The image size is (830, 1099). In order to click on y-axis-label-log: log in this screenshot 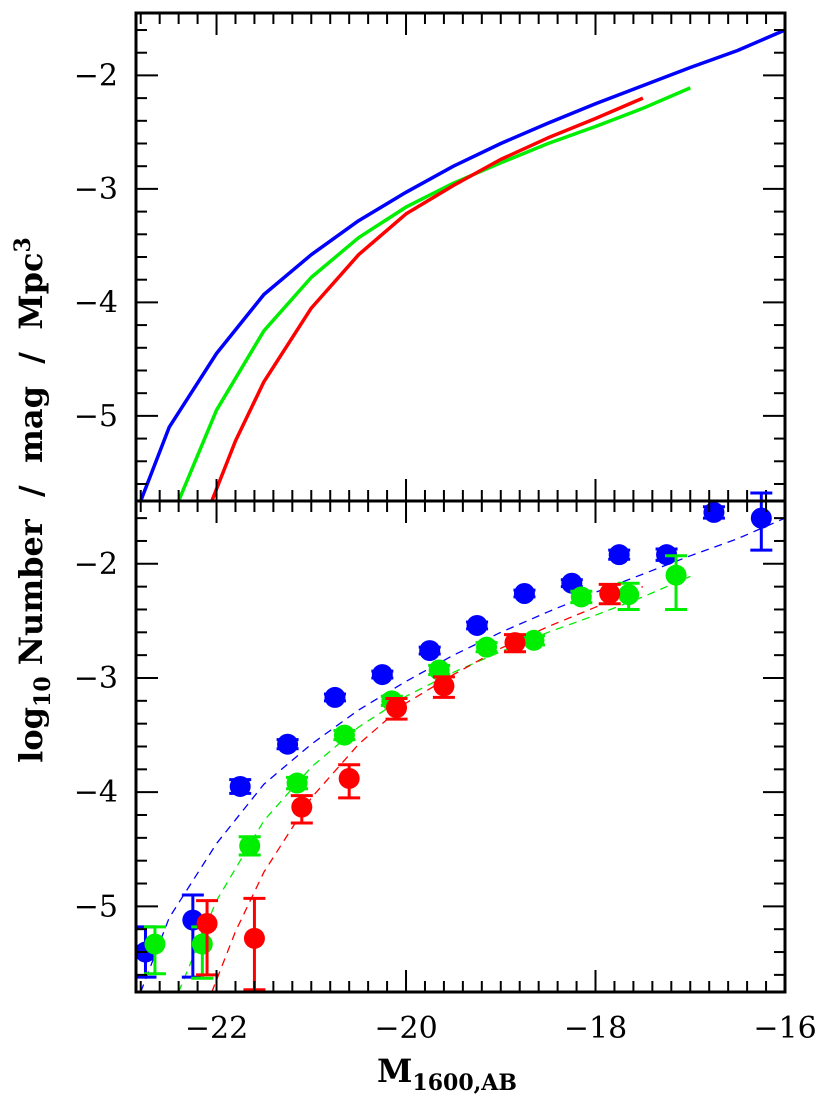, I will do `click(31, 735)`.